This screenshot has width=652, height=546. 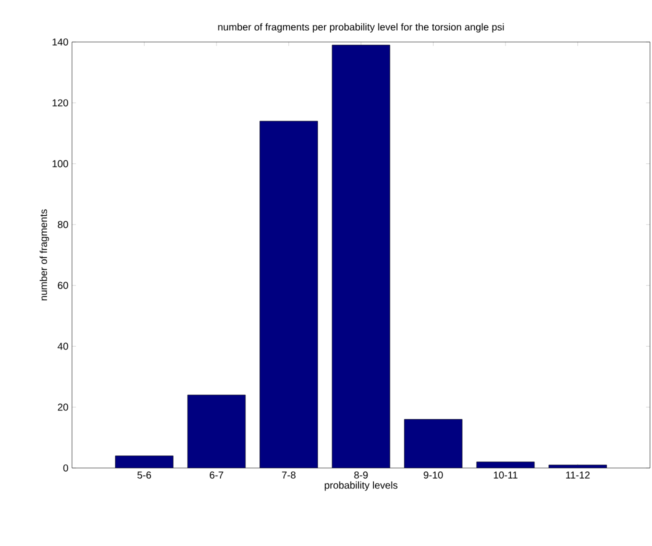 What do you see at coordinates (433, 475) in the screenshot?
I see `x-tick-label: 9-10` at bounding box center [433, 475].